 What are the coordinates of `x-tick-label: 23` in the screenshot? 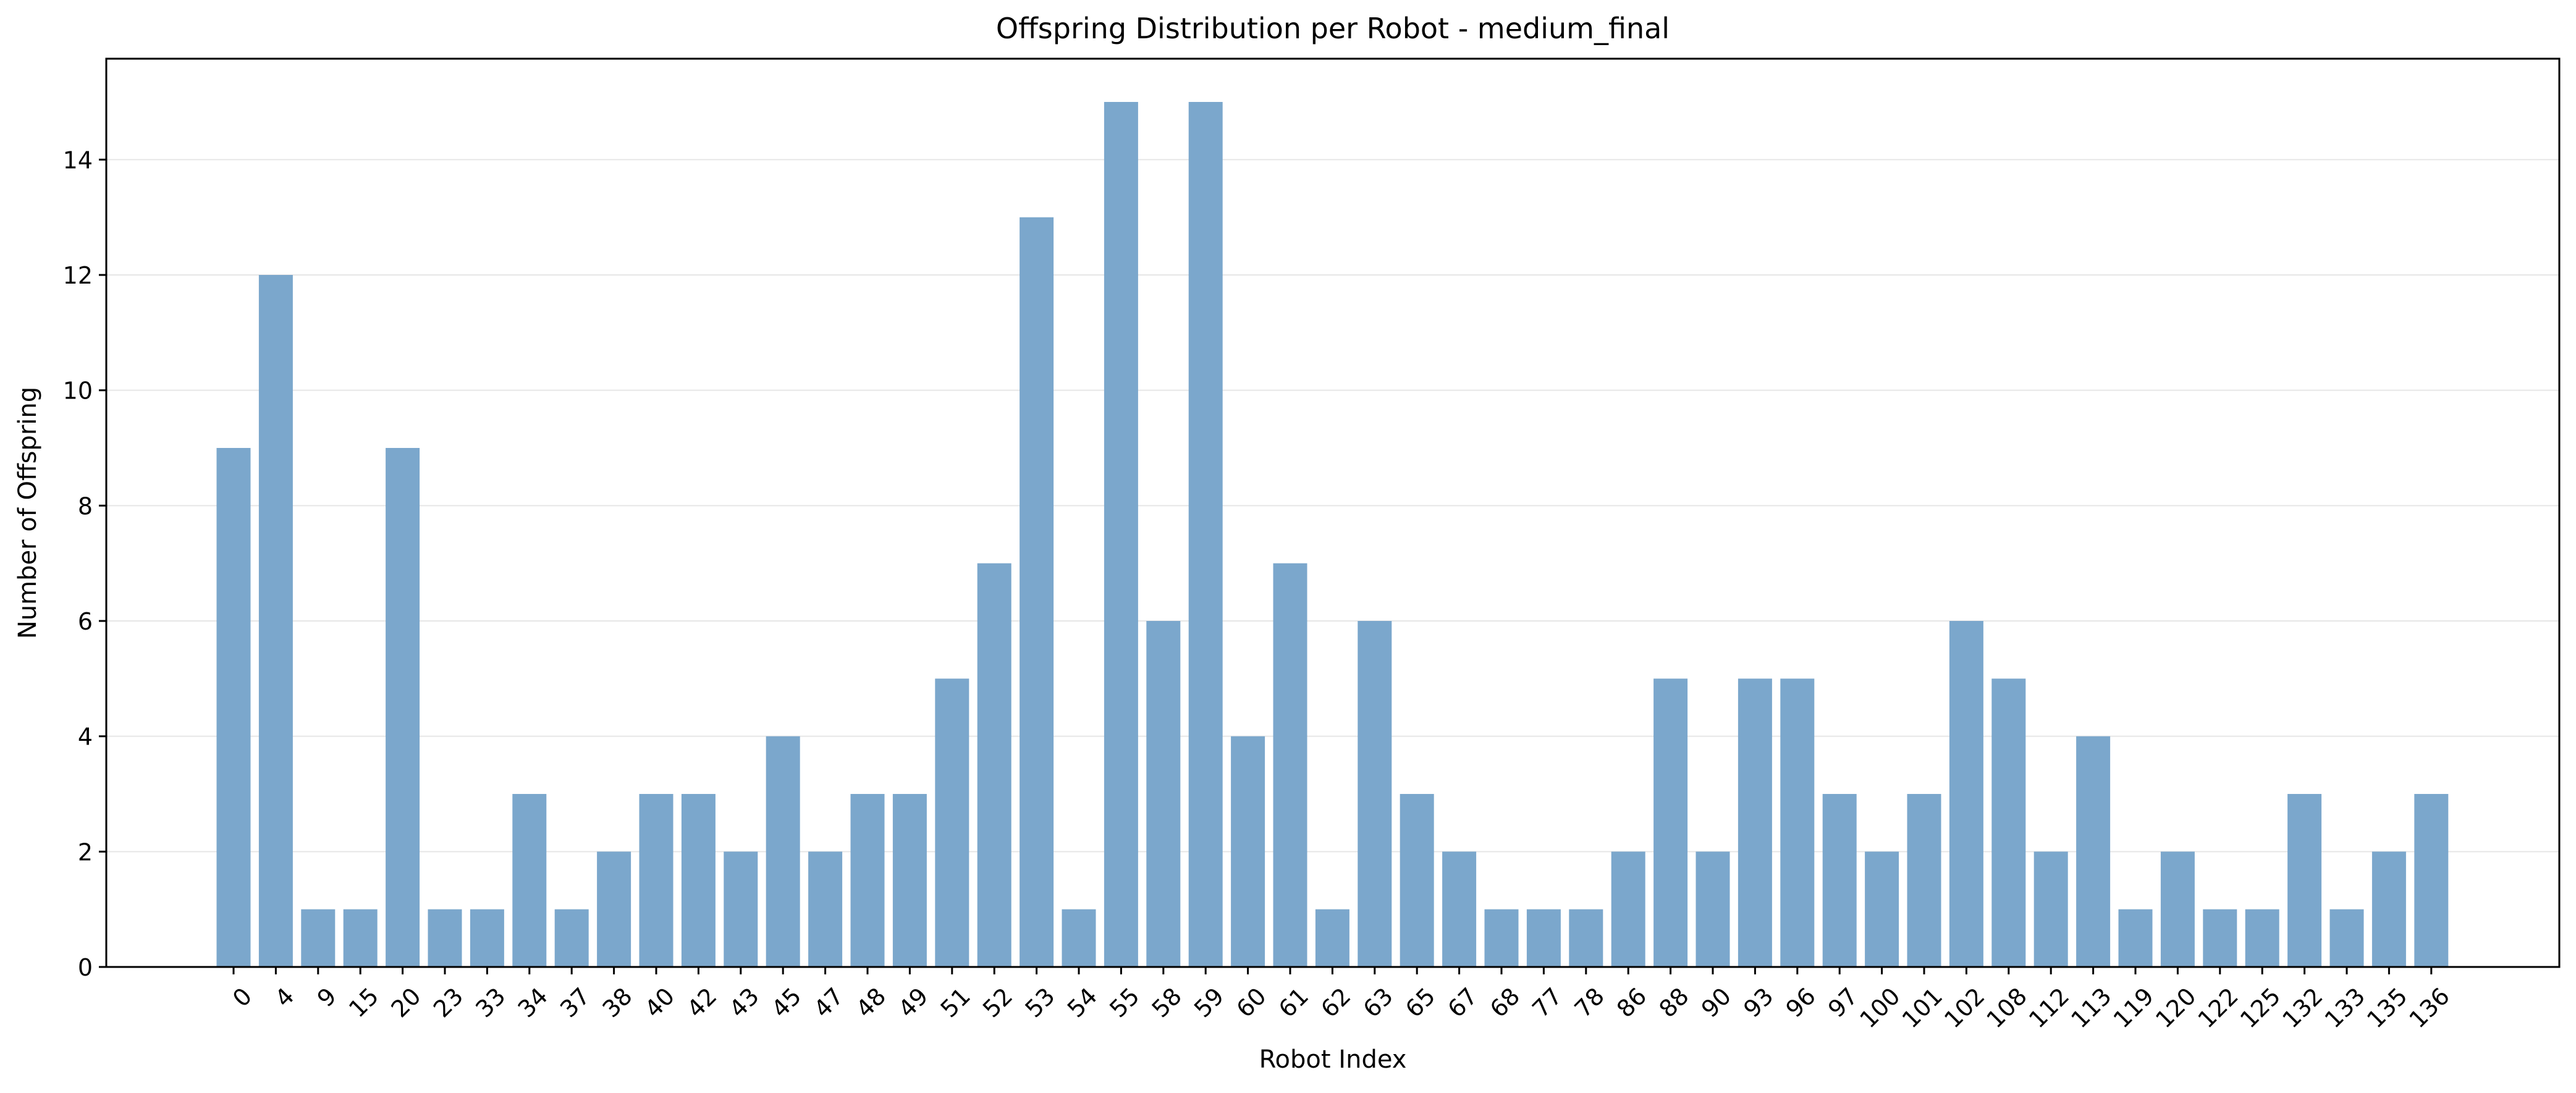 It's located at (448, 1003).